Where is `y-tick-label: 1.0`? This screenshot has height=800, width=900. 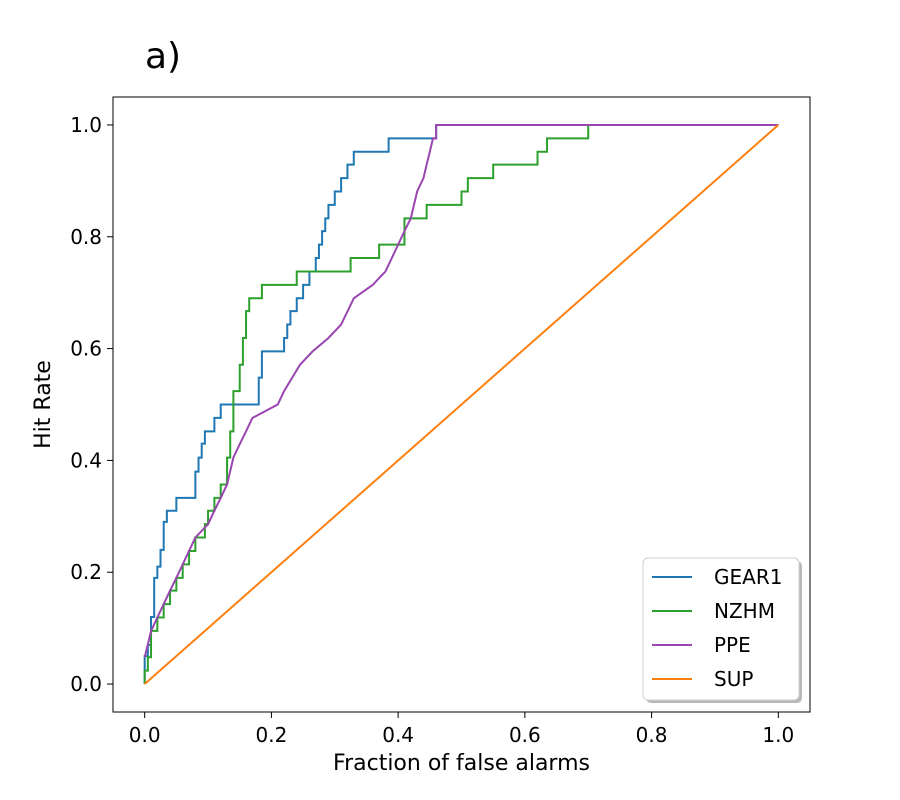 y-tick-label: 1.0 is located at coordinates (86, 125).